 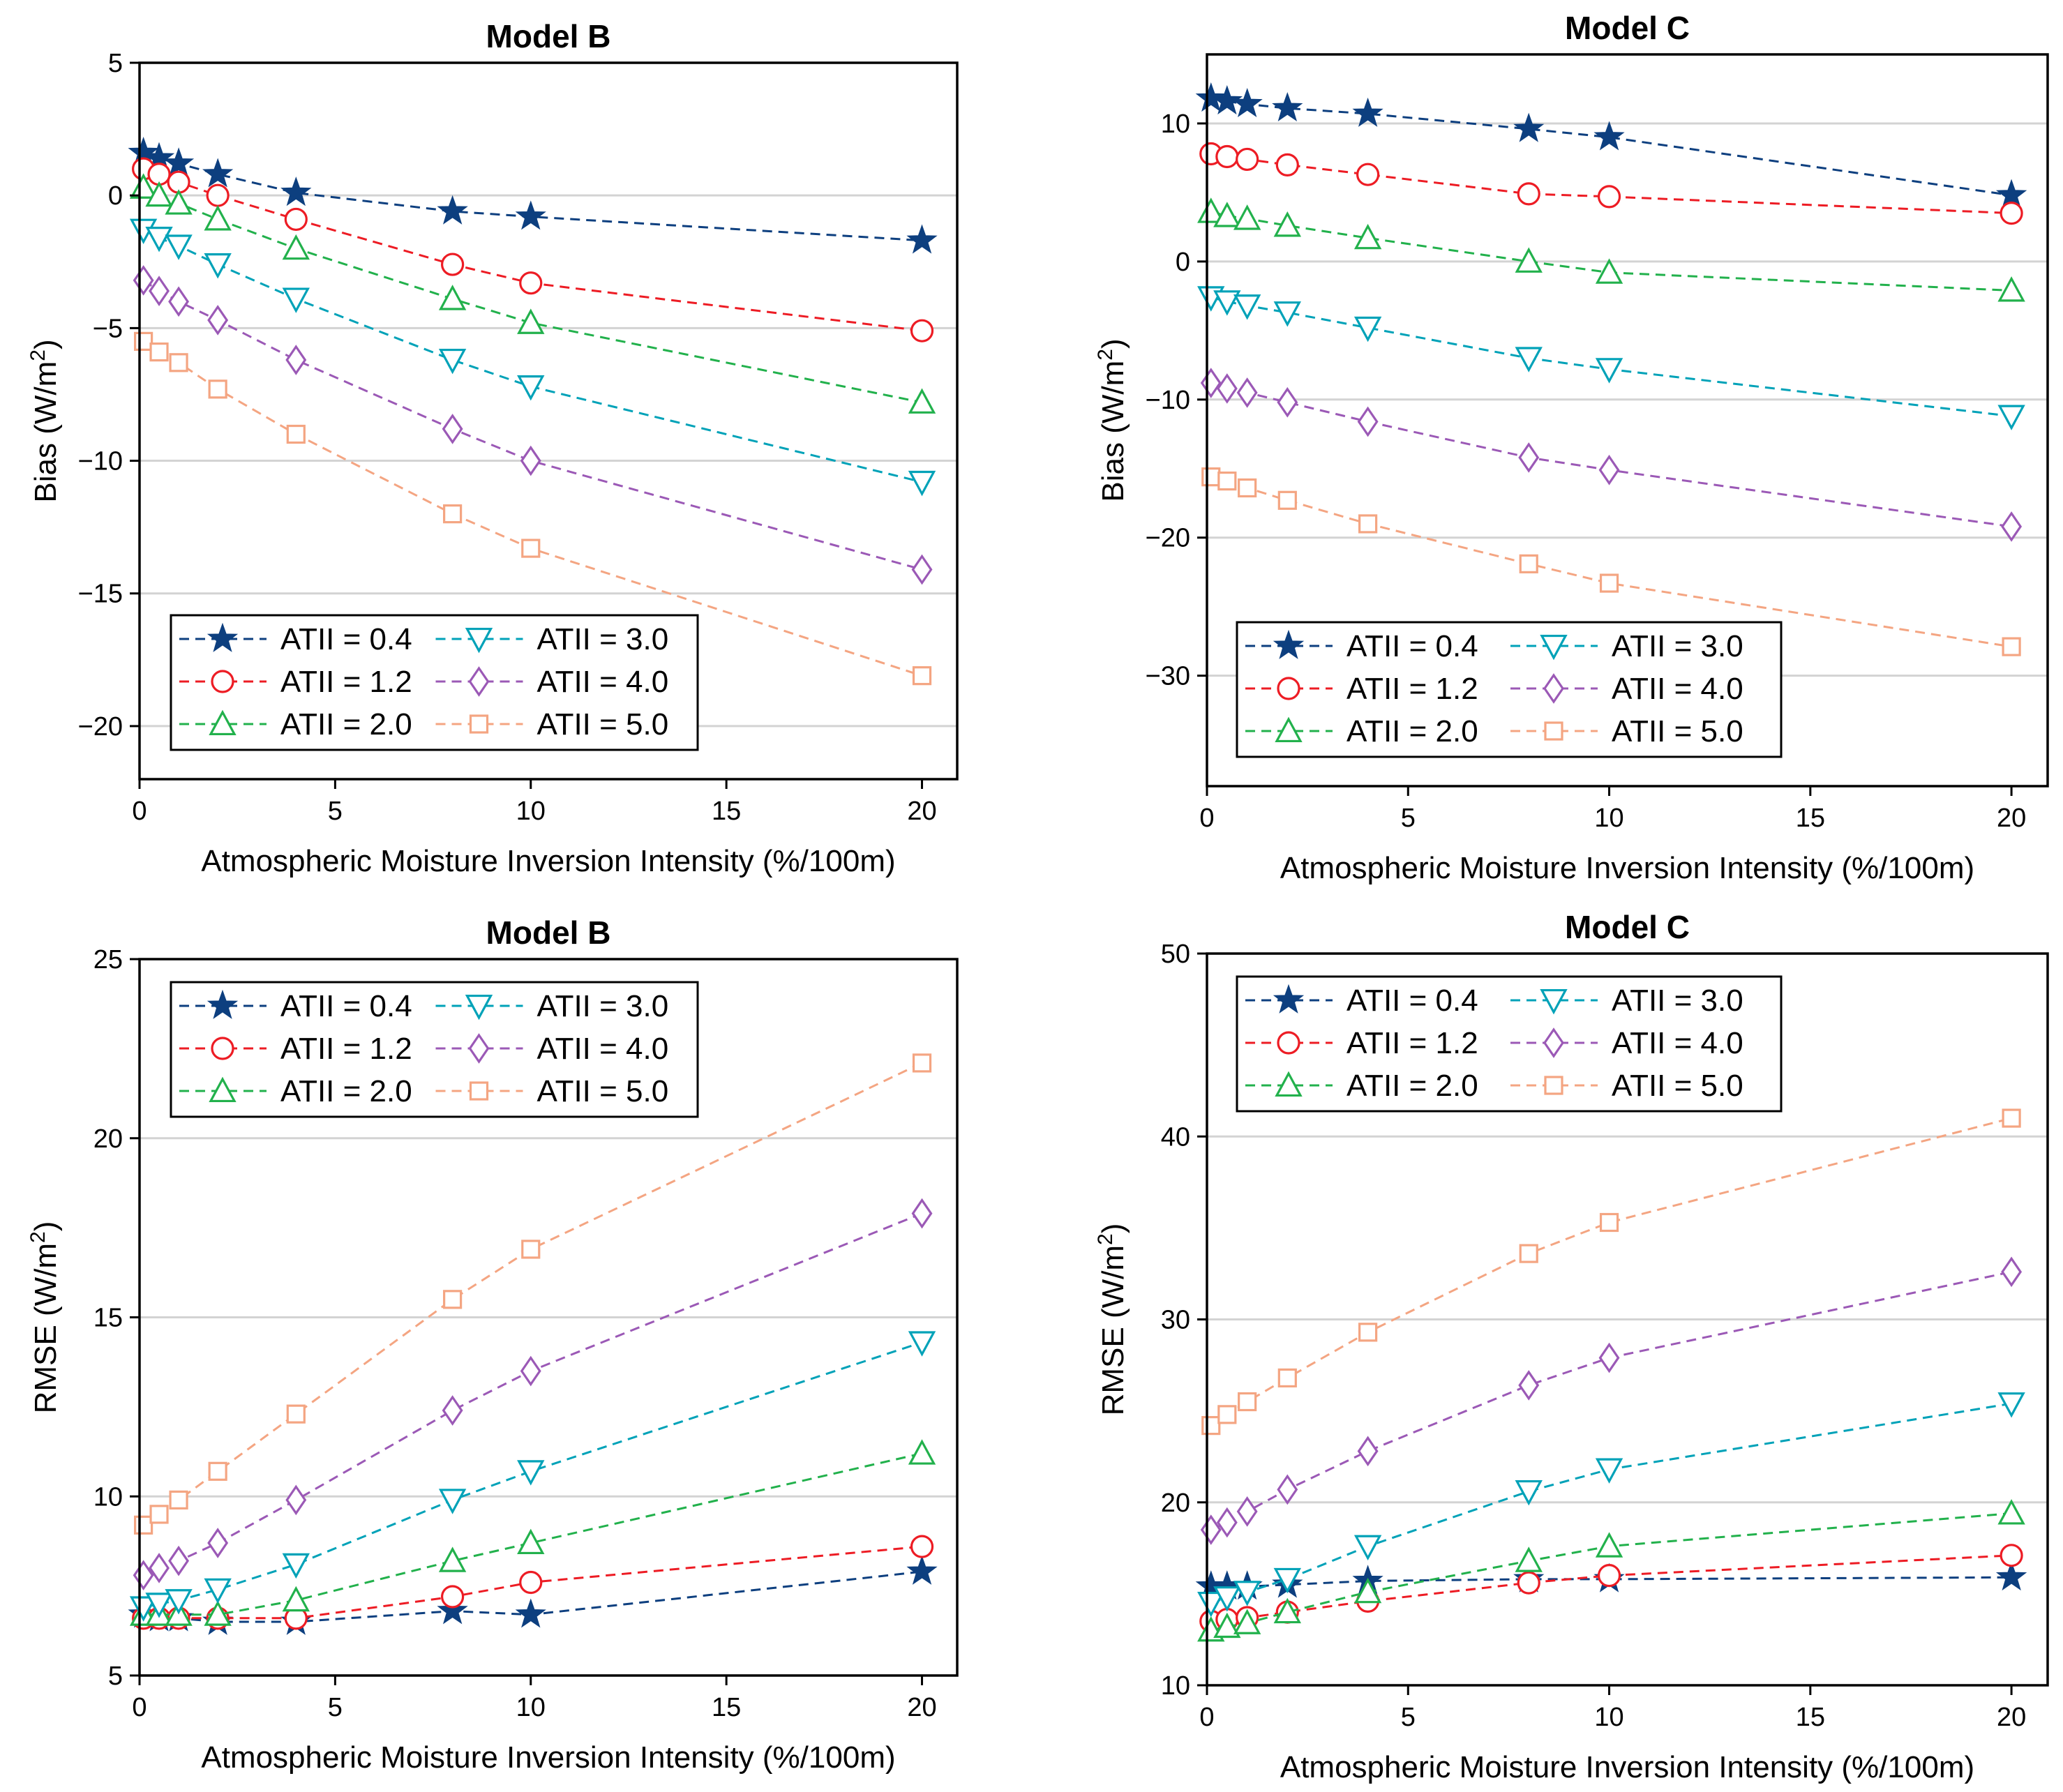 I want to click on legend-entry: ATII = 5.0, so click(x=1626, y=1086).